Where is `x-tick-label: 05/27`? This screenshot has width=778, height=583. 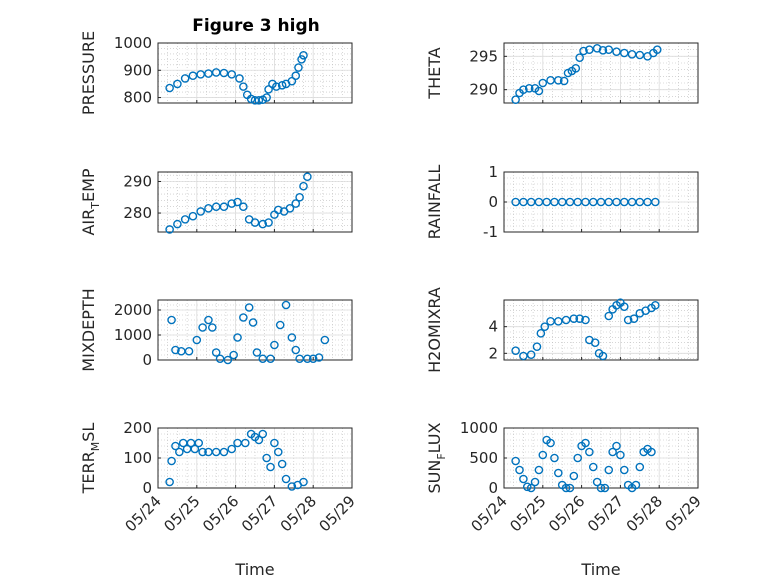 x-tick-label: 05/27 is located at coordinates (259, 513).